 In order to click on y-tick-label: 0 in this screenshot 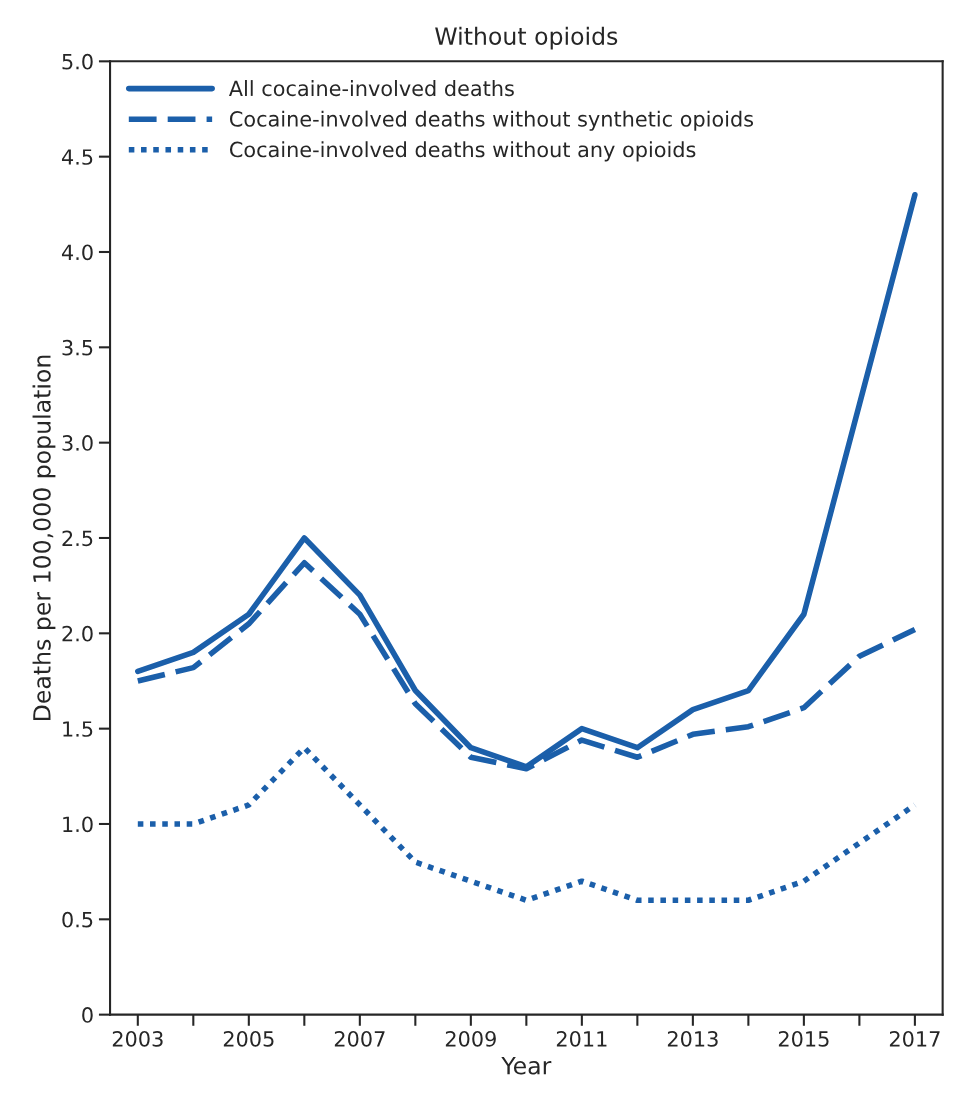, I will do `click(87, 1015)`.